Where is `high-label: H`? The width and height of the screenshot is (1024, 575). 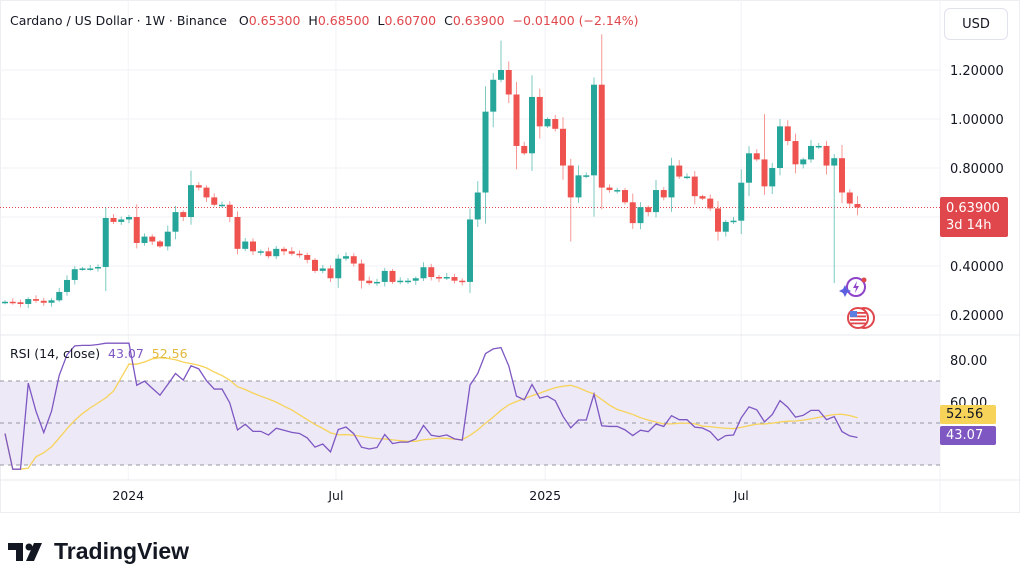 high-label: H is located at coordinates (313, 20).